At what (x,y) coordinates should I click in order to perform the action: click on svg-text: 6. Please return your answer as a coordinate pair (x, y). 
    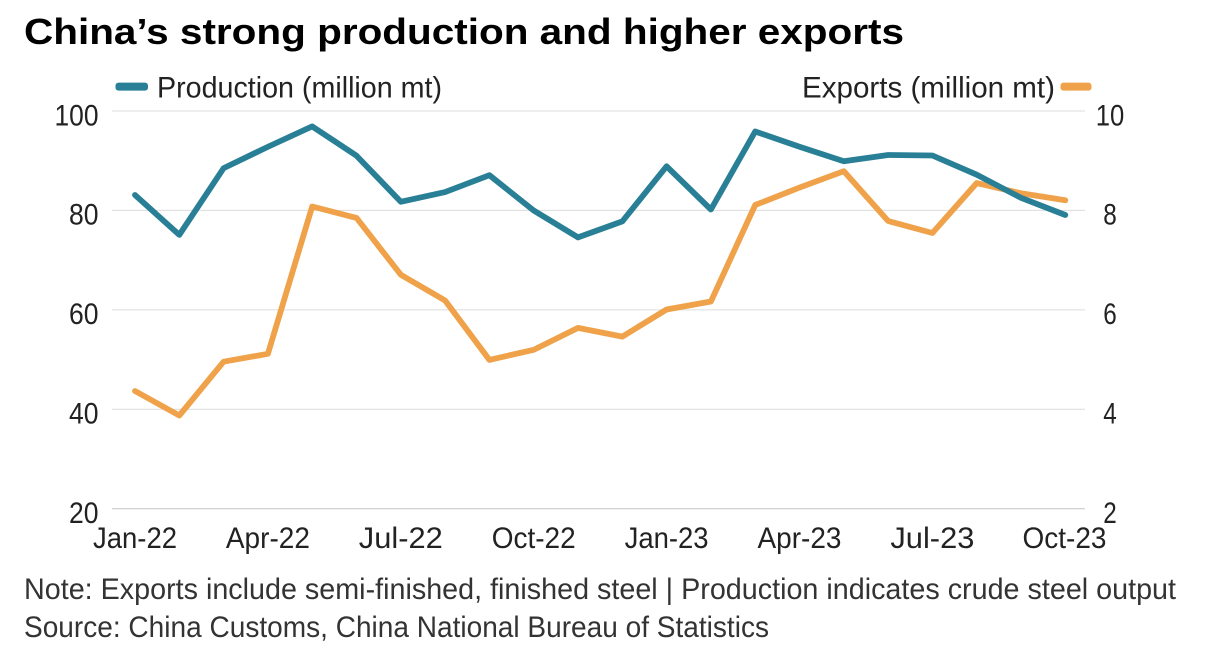
    Looking at the image, I should click on (1110, 314).